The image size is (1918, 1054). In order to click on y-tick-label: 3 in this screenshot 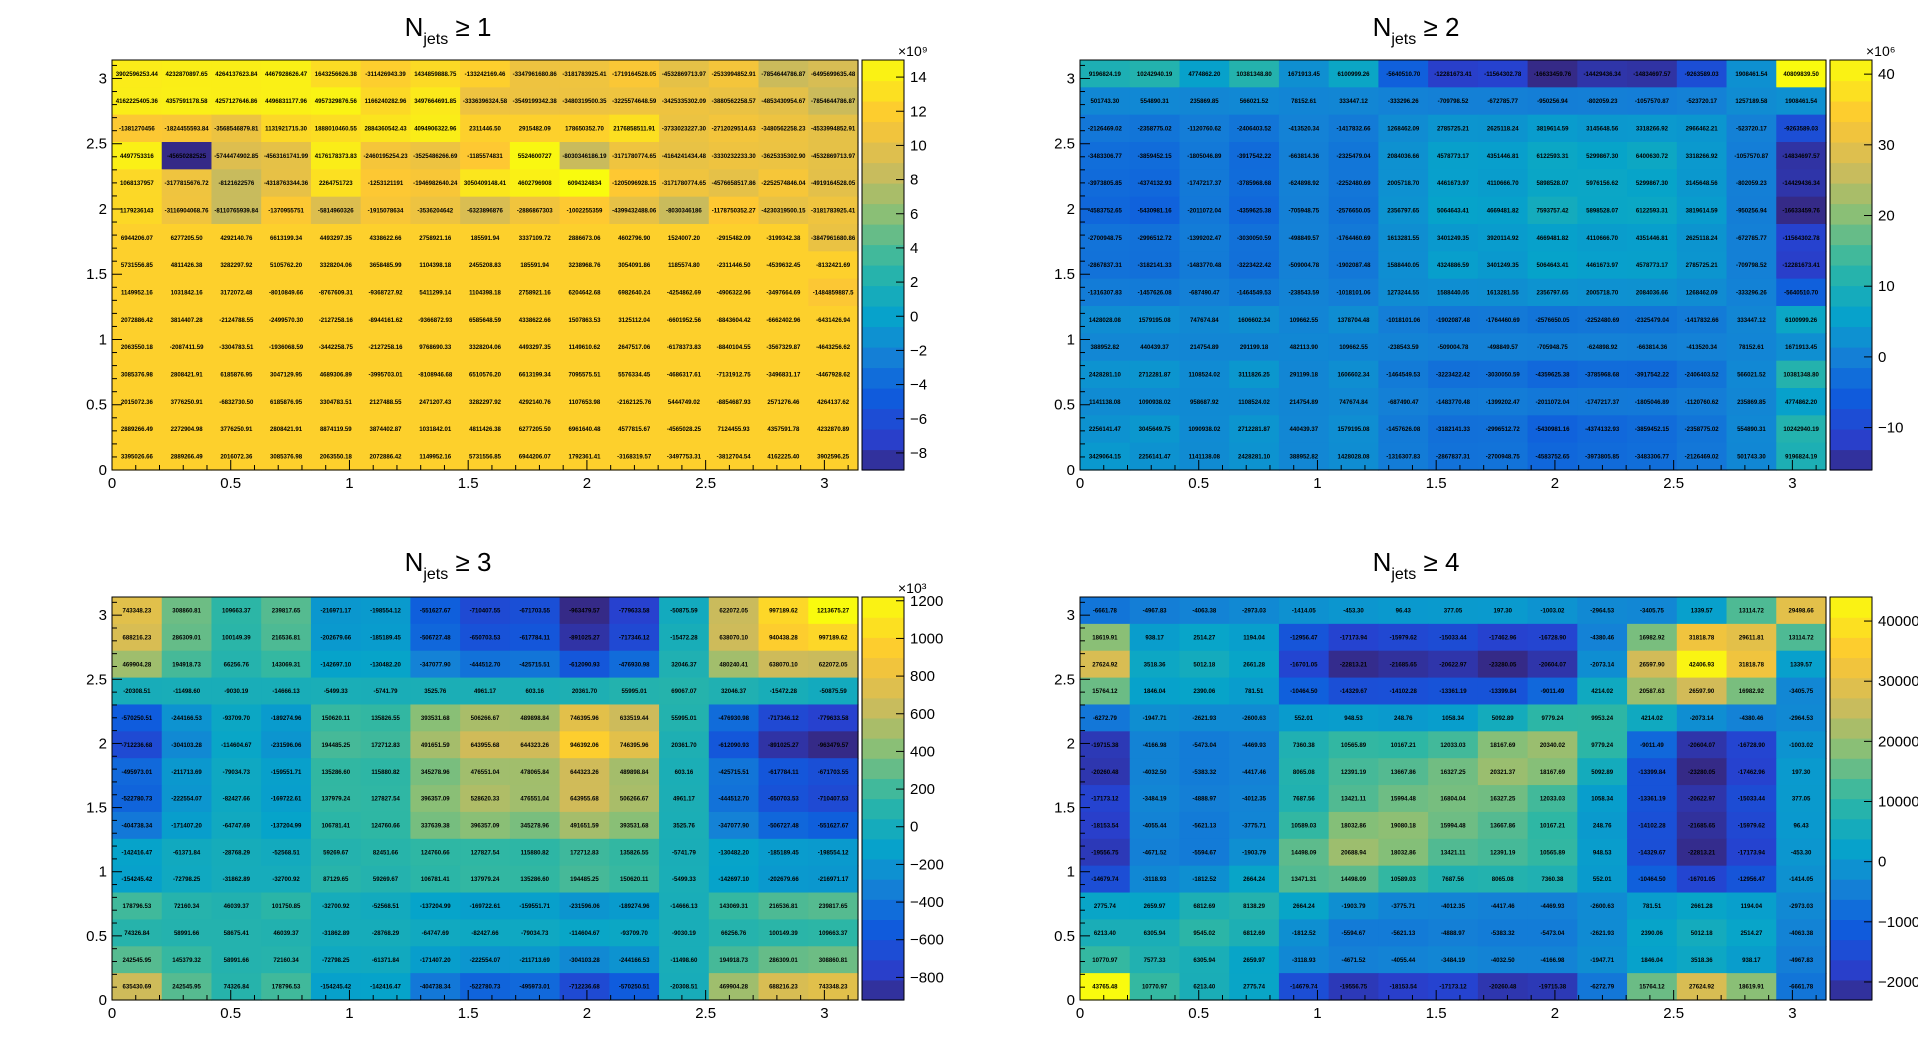, I will do `click(103, 78)`.